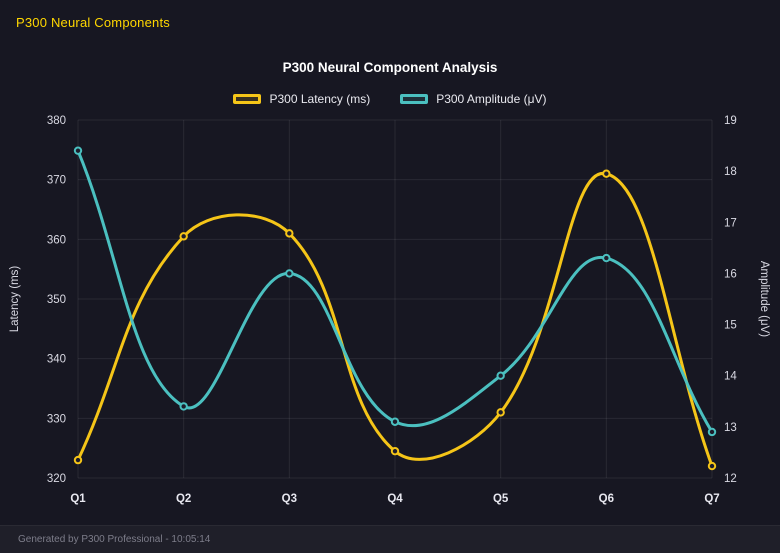 The width and height of the screenshot is (780, 553). What do you see at coordinates (730, 223) in the screenshot?
I see `y-right-tick-label: 17` at bounding box center [730, 223].